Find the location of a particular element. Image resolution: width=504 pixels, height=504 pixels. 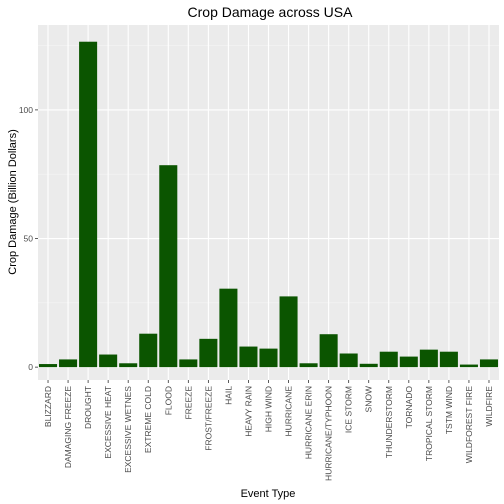

y-axis: 0 50 100 is located at coordinates (28, 238).